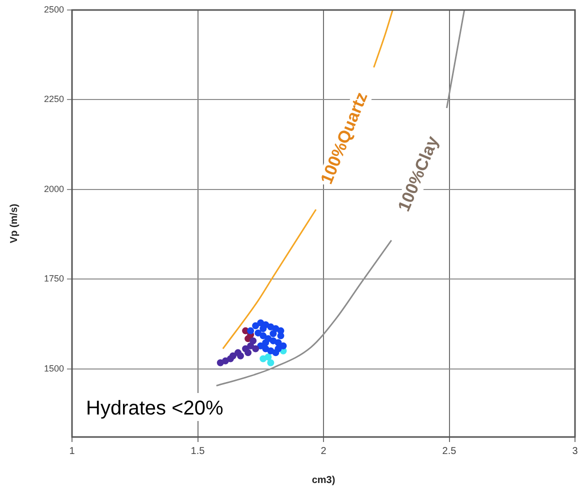 Image resolution: width=588 pixels, height=490 pixels. What do you see at coordinates (198, 451) in the screenshot?
I see `x-tick-label: 1.5` at bounding box center [198, 451].